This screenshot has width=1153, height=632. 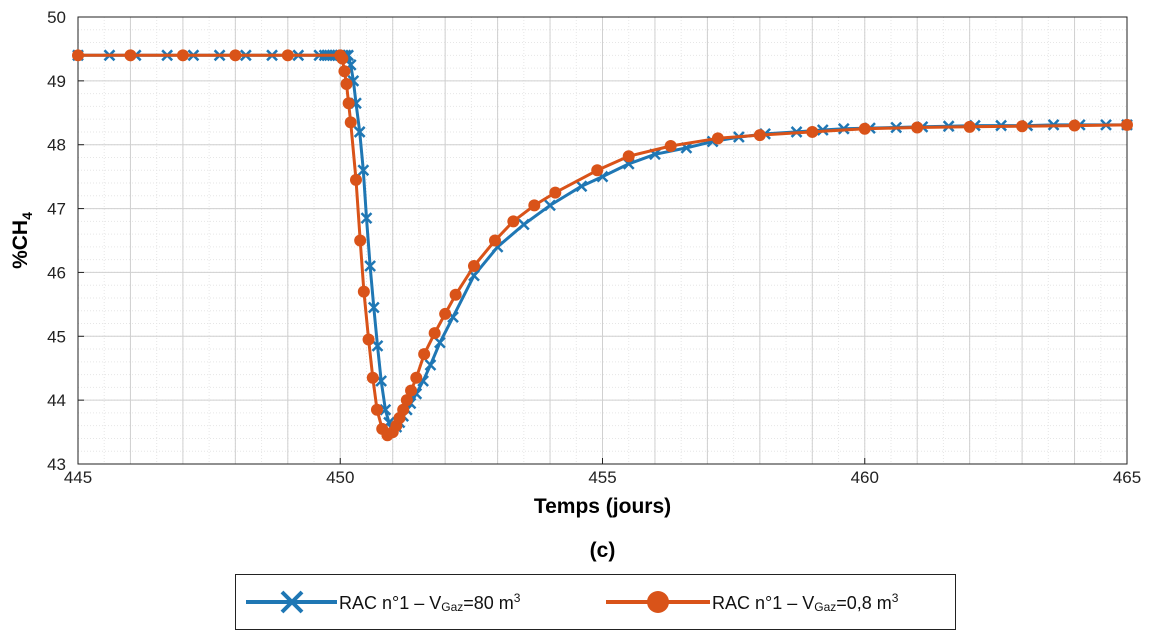 What do you see at coordinates (602, 506) in the screenshot?
I see `x-axis-title: Temps (jours)` at bounding box center [602, 506].